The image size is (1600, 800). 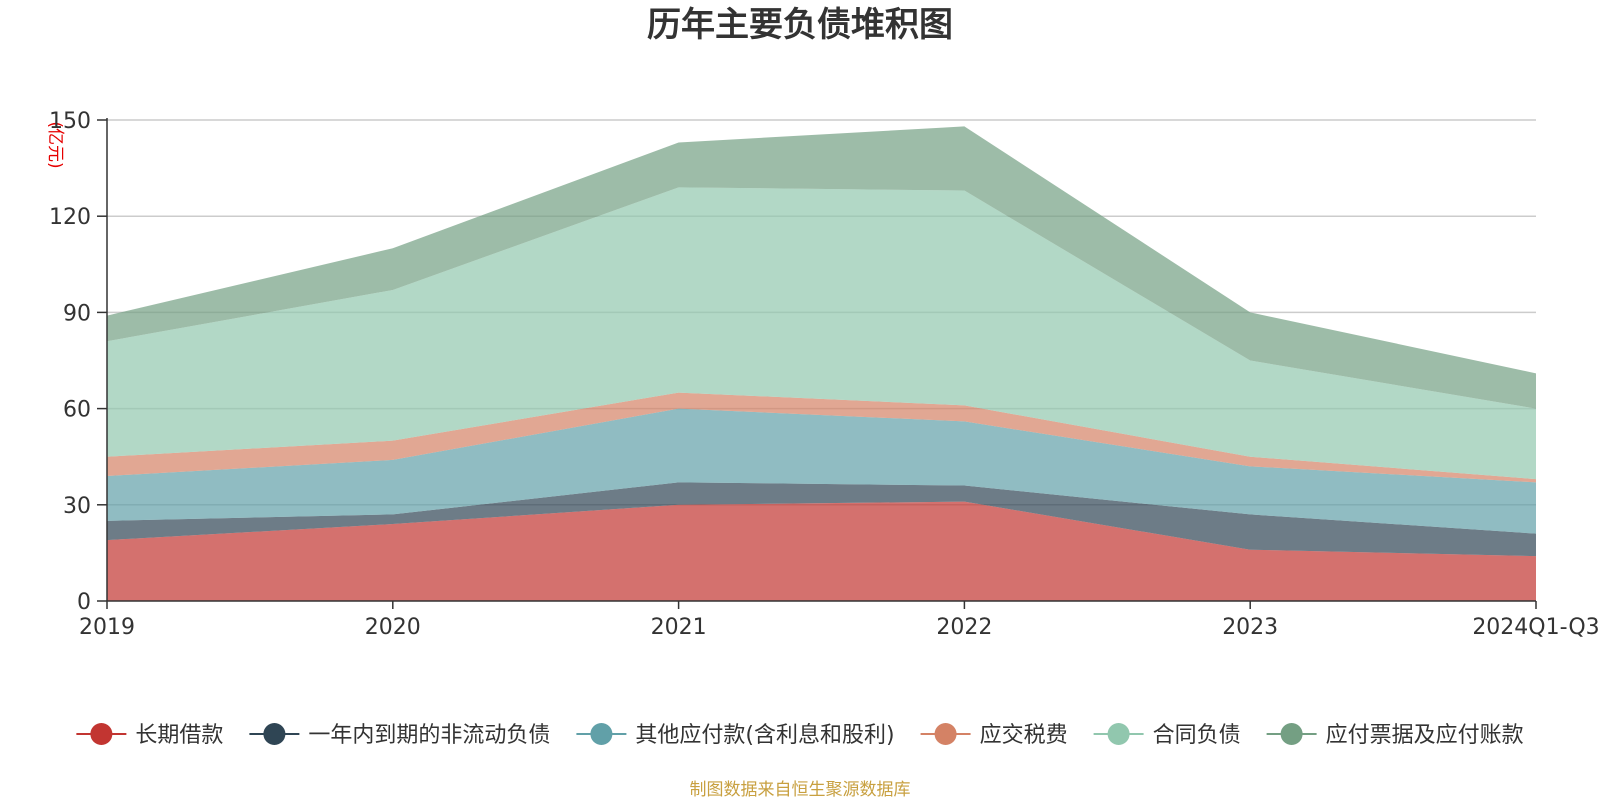 What do you see at coordinates (1197, 735) in the screenshot?
I see `legend-label: 合同负债` at bounding box center [1197, 735].